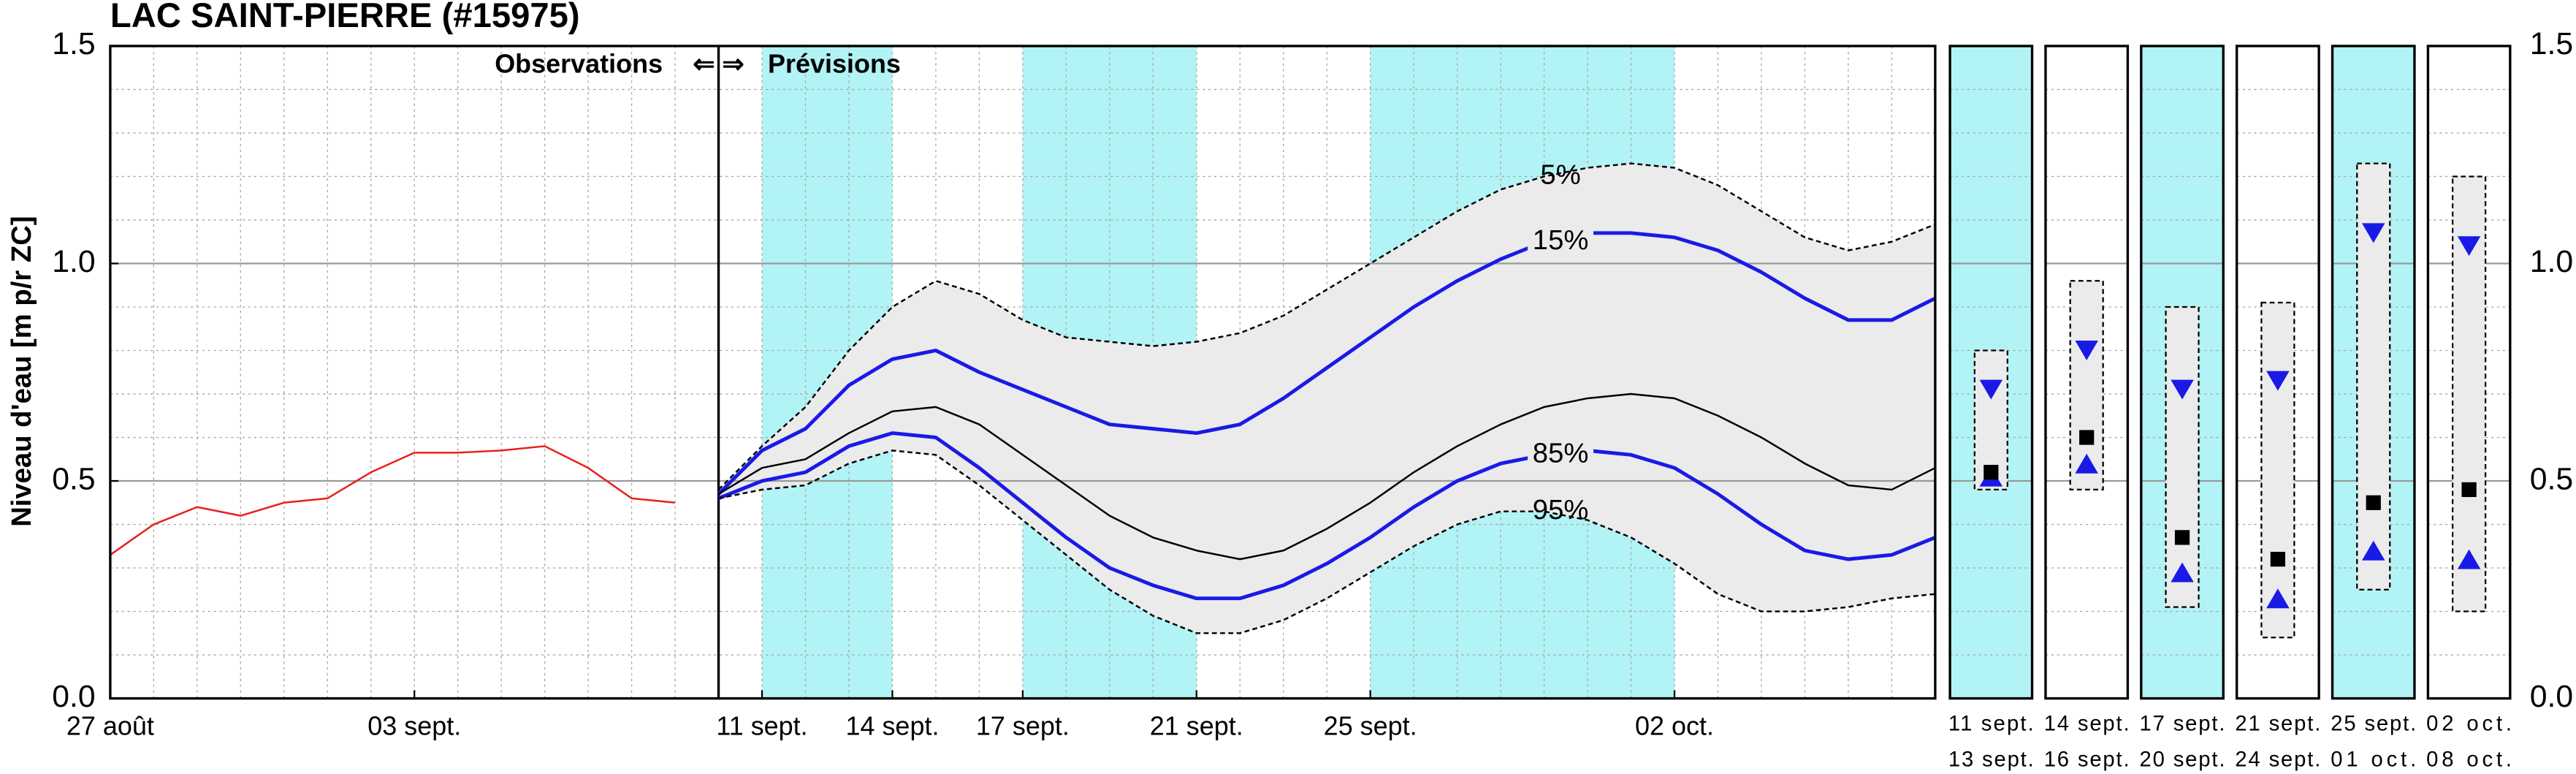 This screenshot has width=2576, height=774. Describe the element at coordinates (1991, 760) in the screenshot. I see `panel-date-label: 13 sept.` at that location.